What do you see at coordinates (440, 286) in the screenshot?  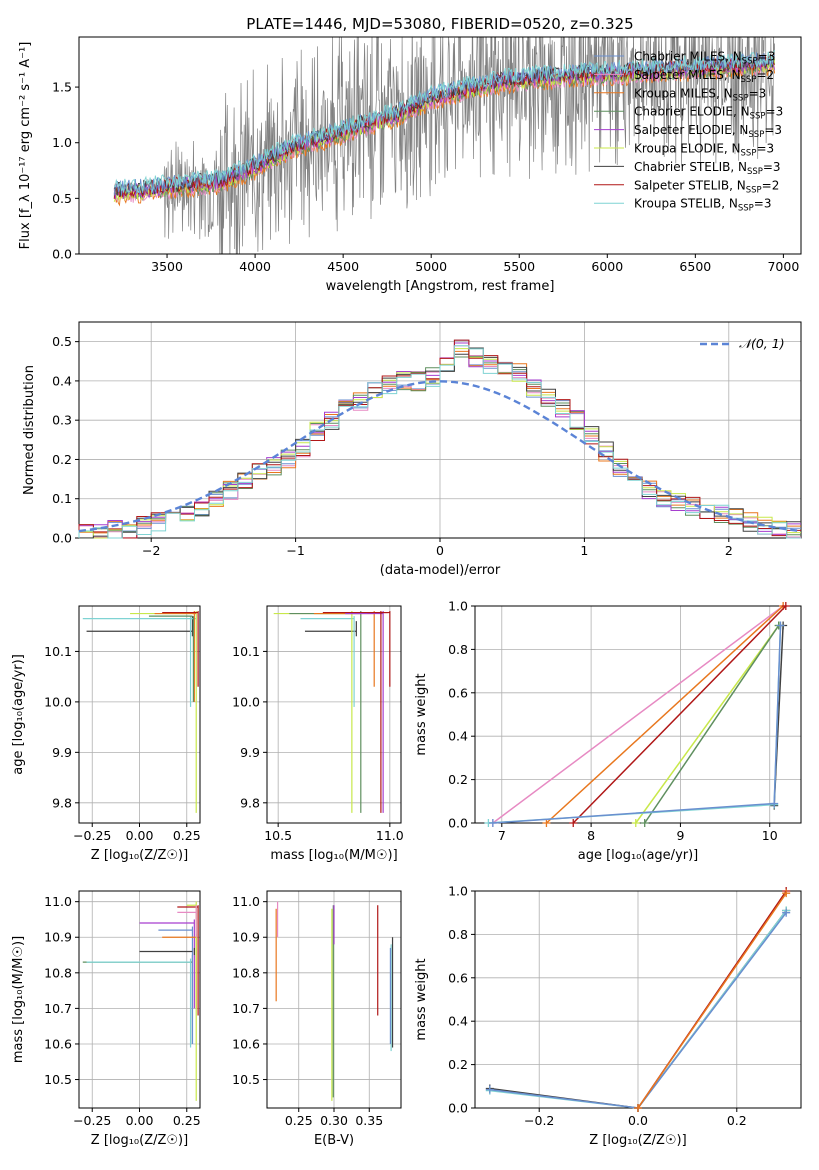 I see `x-axis-label: wavelength [Angstrom, rest frame]` at bounding box center [440, 286].